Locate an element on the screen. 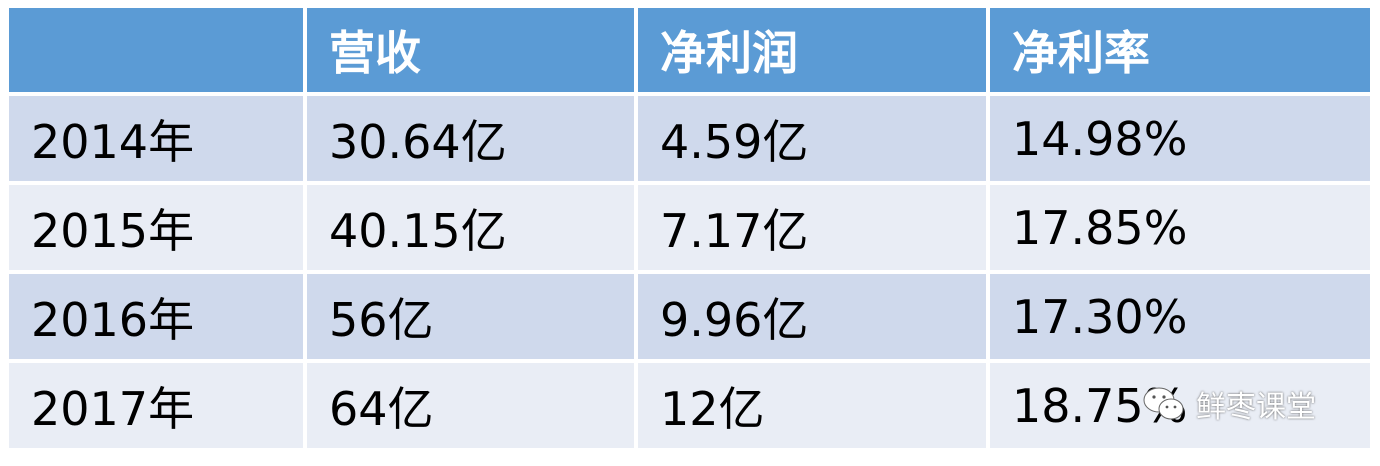 The height and width of the screenshot is (466, 1380). value-cell: 56亿 is located at coordinates (470, 316).